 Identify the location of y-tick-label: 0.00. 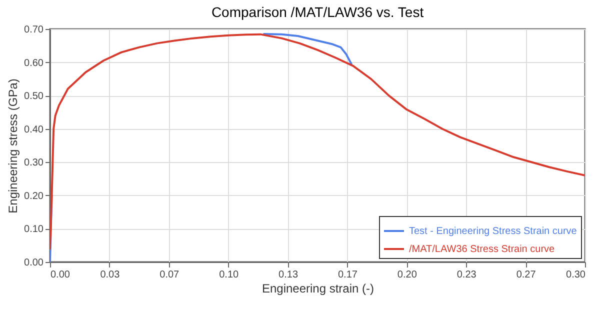
(34, 263).